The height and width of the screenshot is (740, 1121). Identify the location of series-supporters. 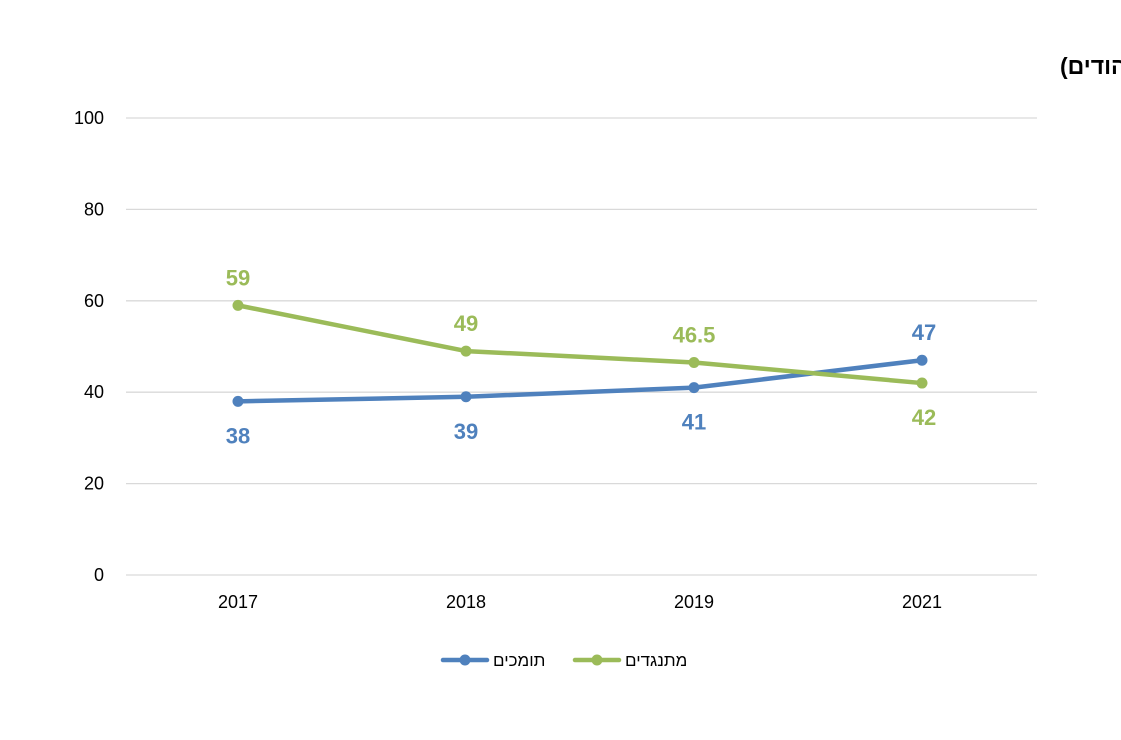
(580, 380).